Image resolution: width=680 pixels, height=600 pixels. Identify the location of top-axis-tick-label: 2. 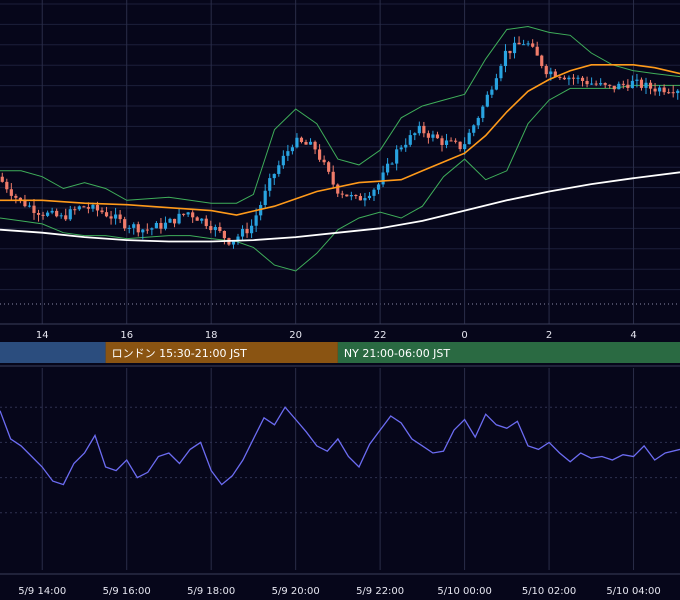
(549, 335).